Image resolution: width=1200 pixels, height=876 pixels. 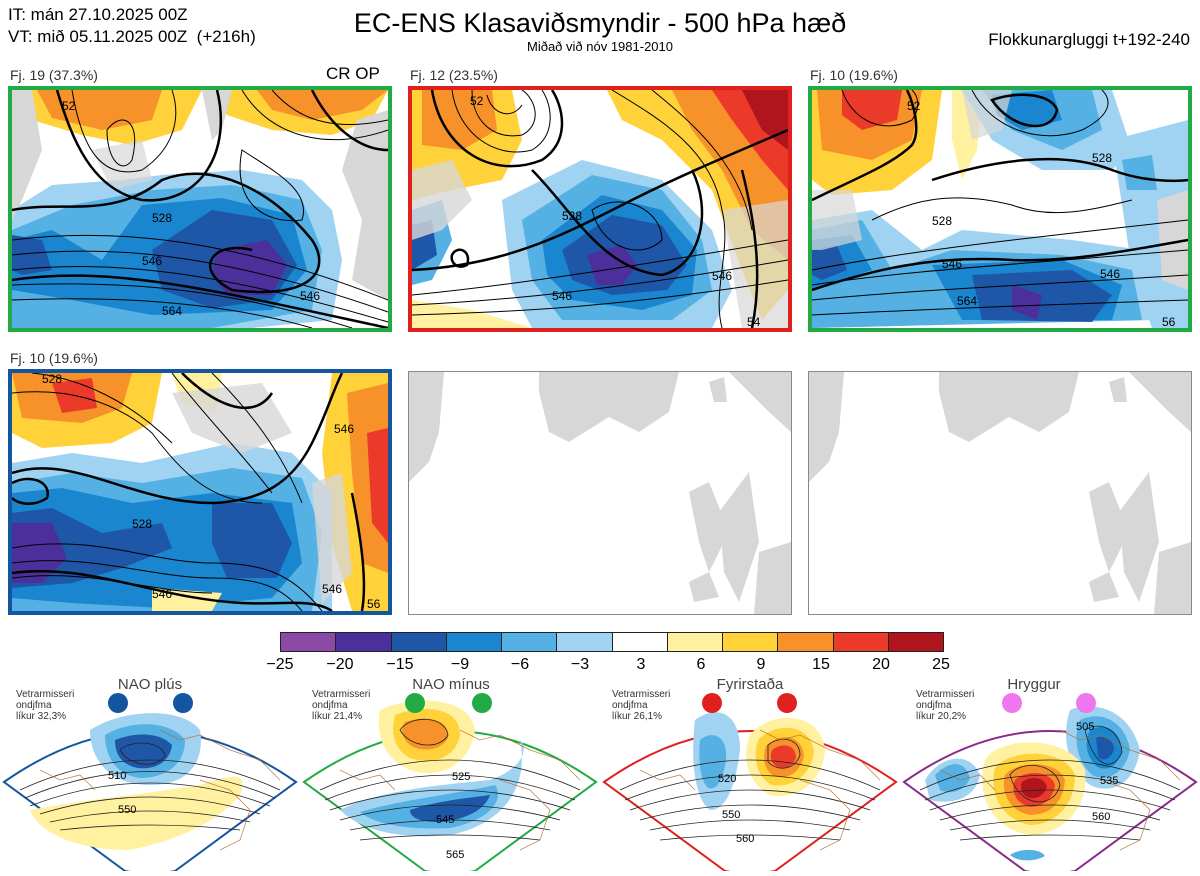 I want to click on regime-contour-label: 535, so click(x=1109, y=781).